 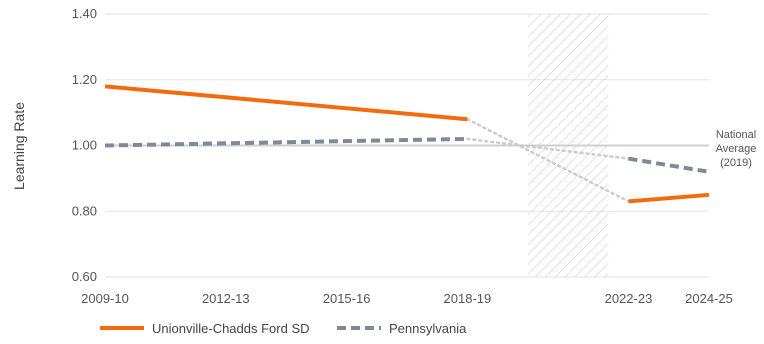 What do you see at coordinates (347, 298) in the screenshot?
I see `x-tick-label: 2015-16` at bounding box center [347, 298].